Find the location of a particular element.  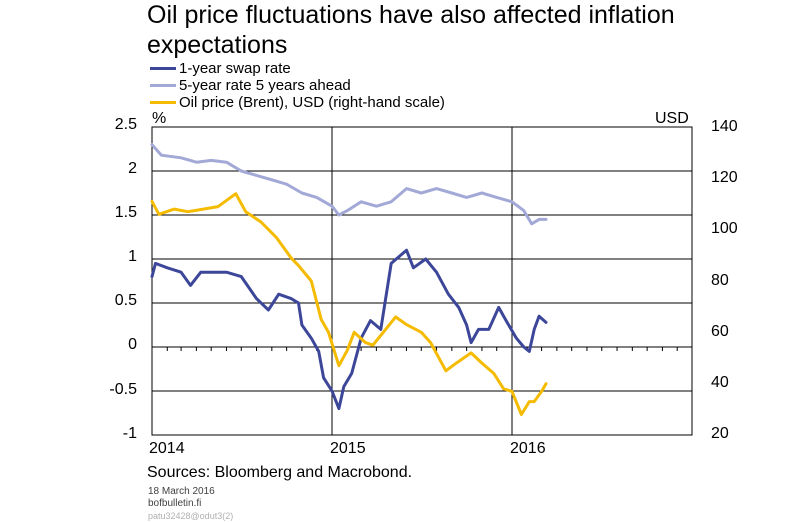

right-tick: 140 is located at coordinates (724, 126).